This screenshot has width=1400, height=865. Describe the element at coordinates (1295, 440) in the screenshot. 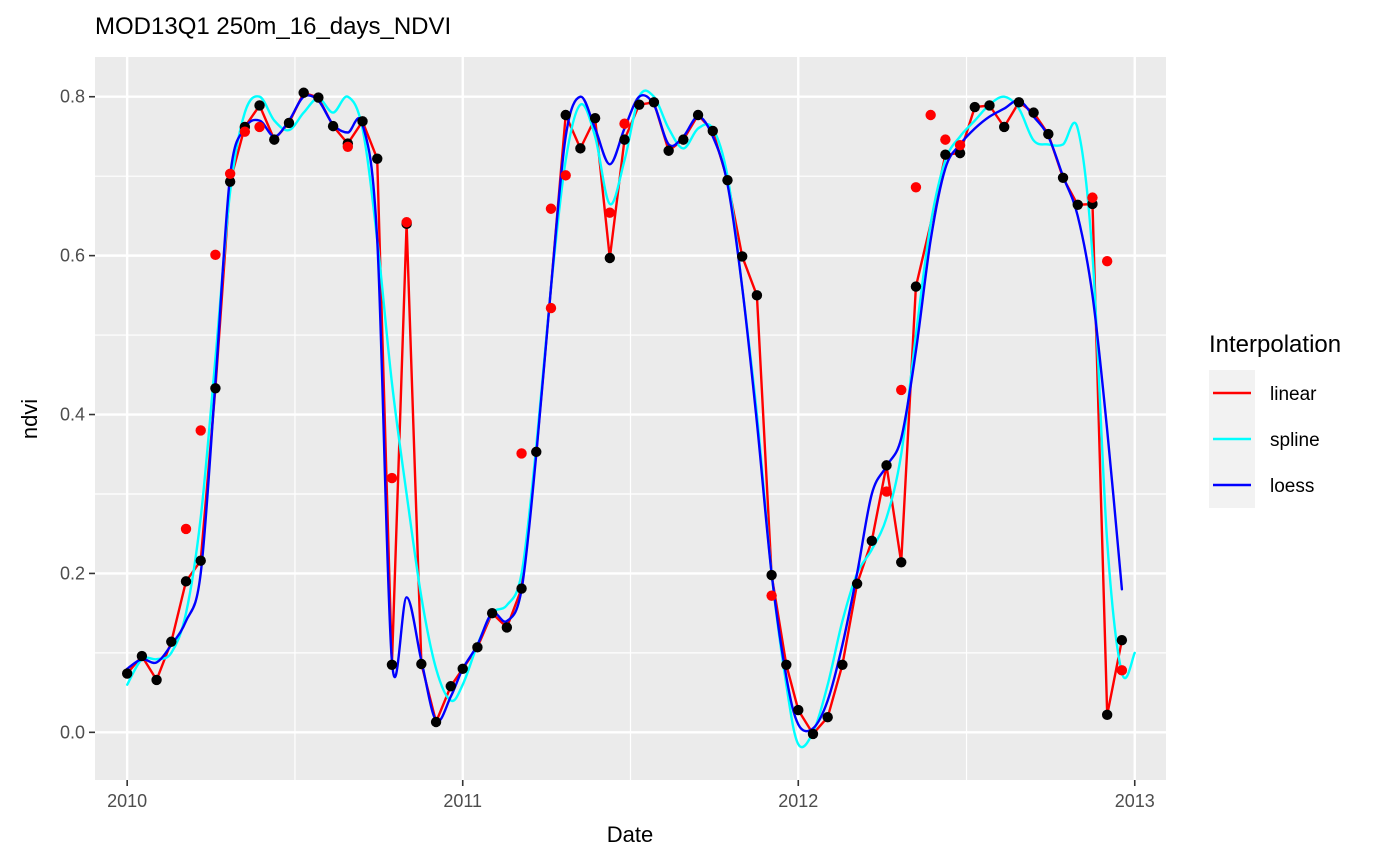

I see `legend-label-spline: spline` at that location.